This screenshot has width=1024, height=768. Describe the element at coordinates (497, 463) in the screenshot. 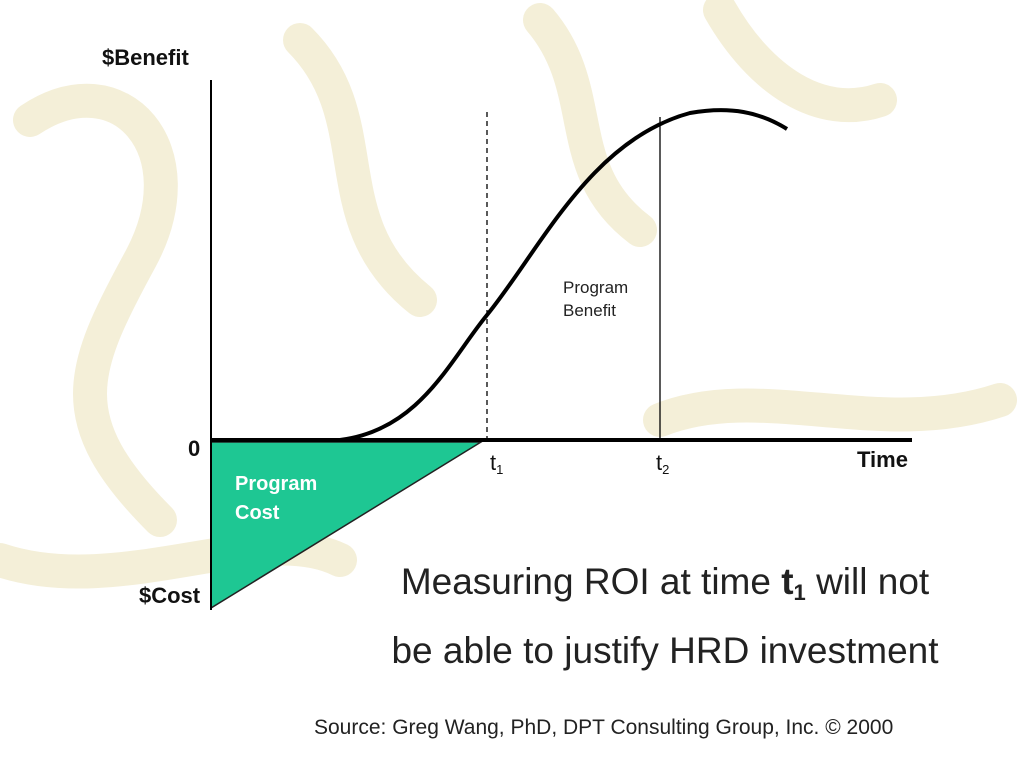

I see `t1-label: t1` at that location.